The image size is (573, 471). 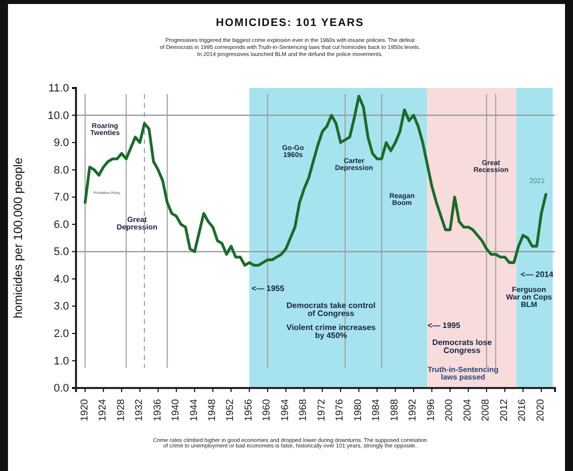 What do you see at coordinates (462, 346) in the screenshot?
I see `annotation: Democrats lose Congress` at bounding box center [462, 346].